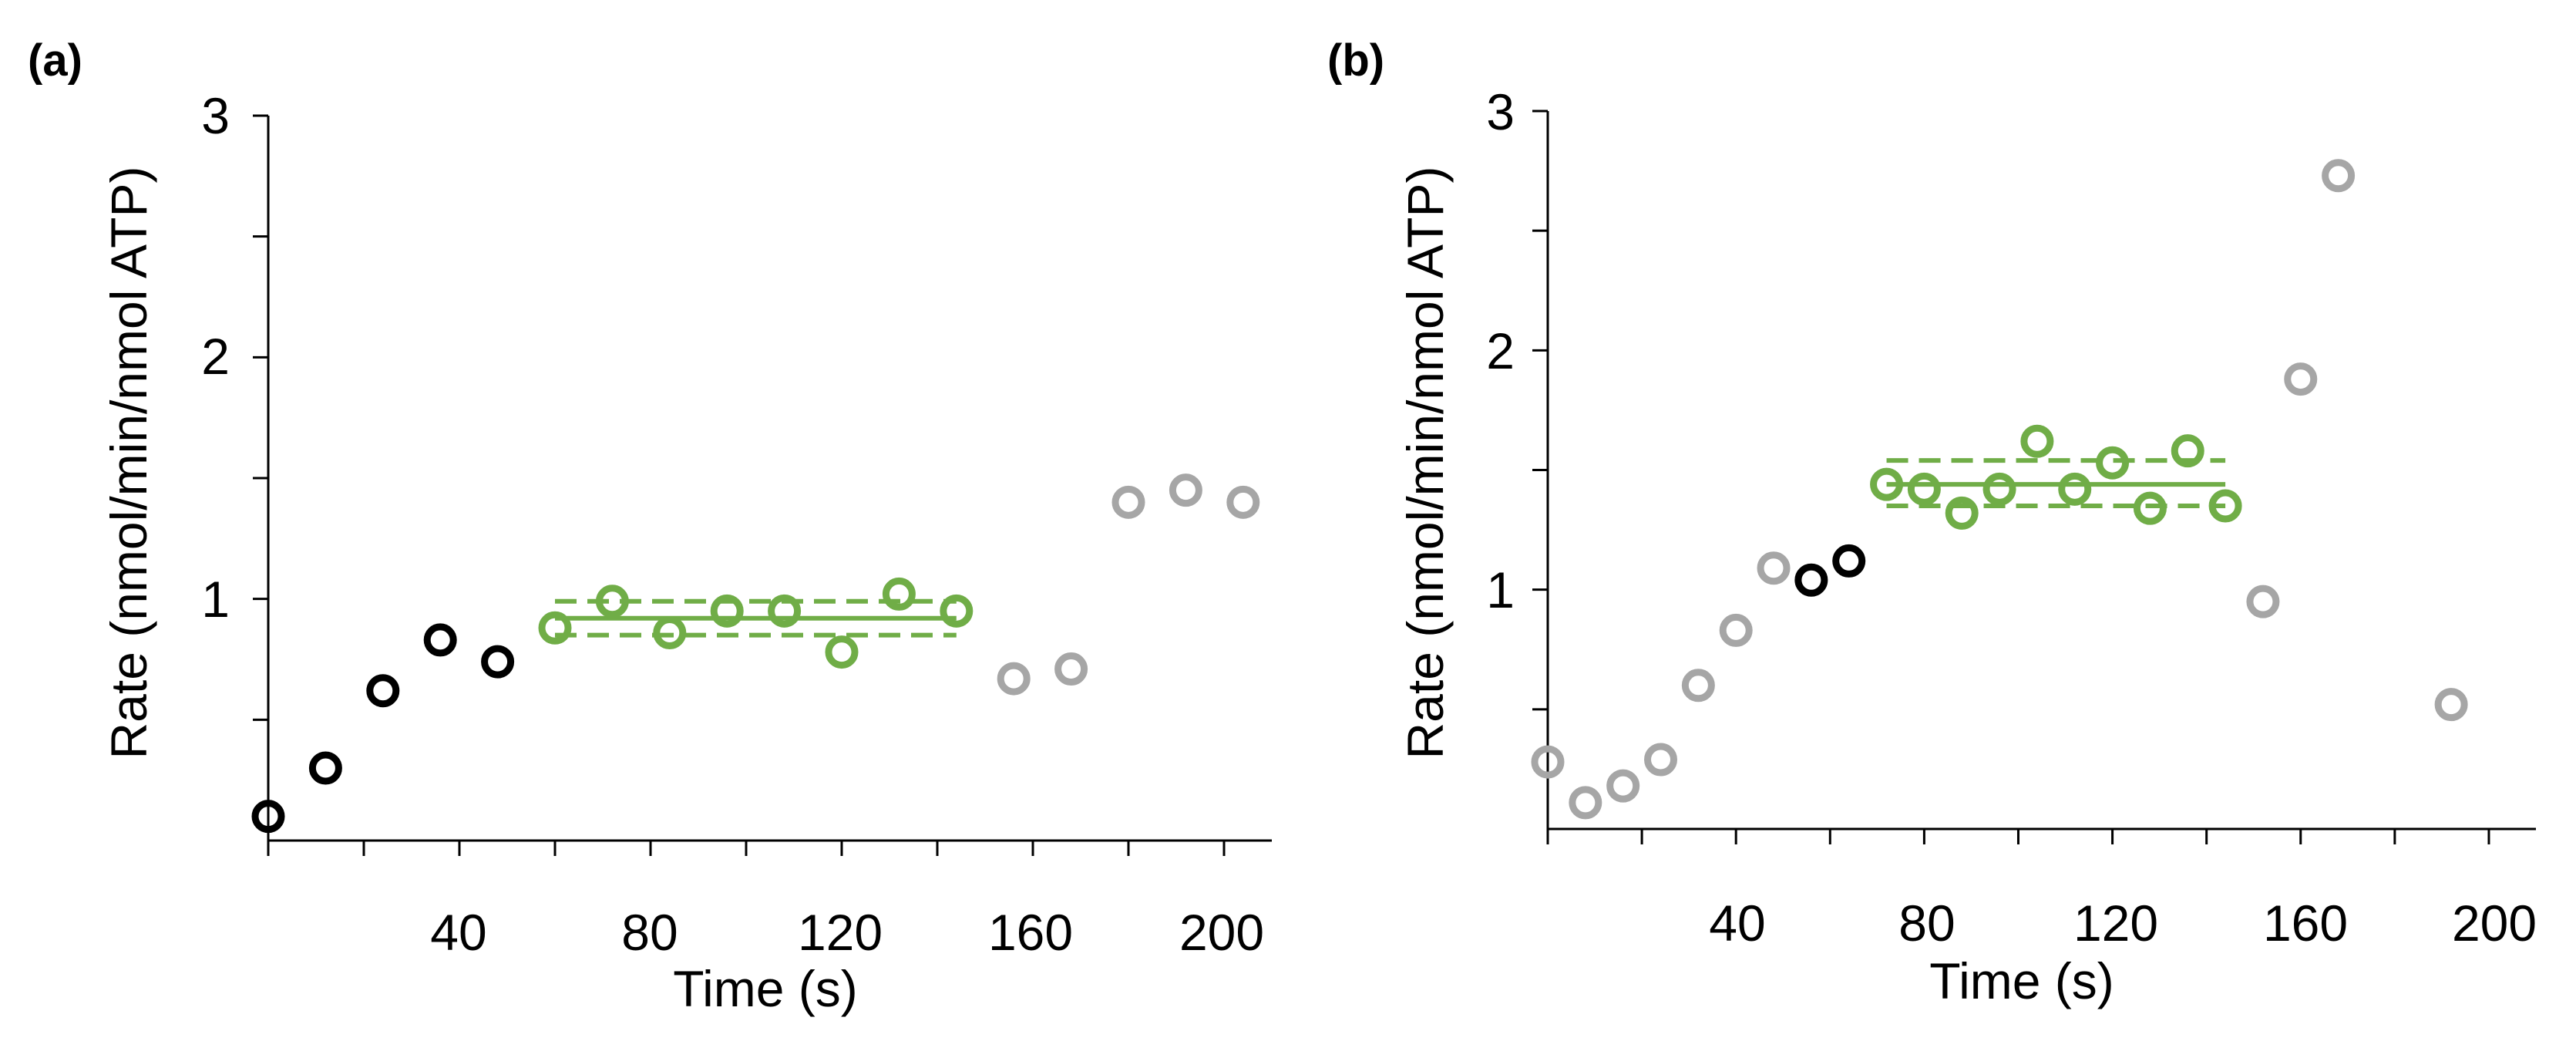  I want to click on panel-a-label: (a), so click(55, 61).